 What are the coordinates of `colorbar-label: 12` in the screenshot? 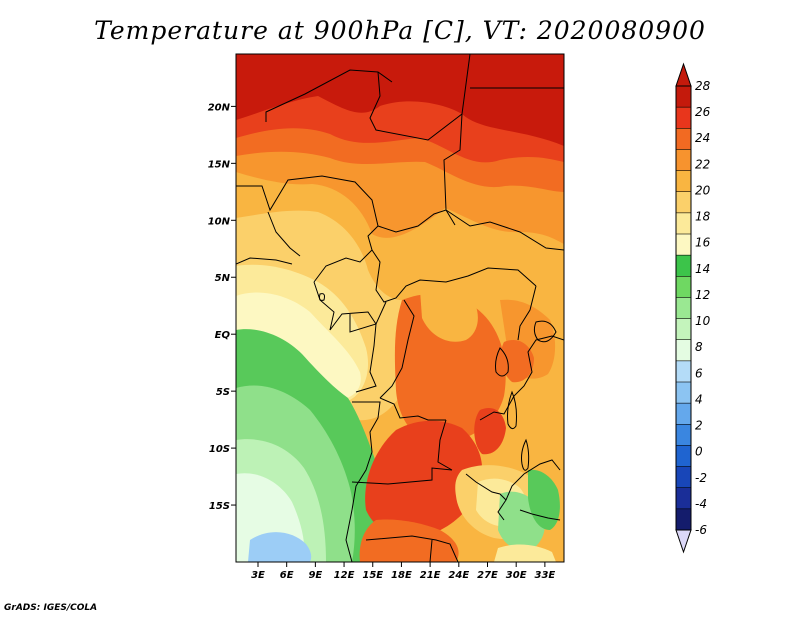 It's located at (702, 295).